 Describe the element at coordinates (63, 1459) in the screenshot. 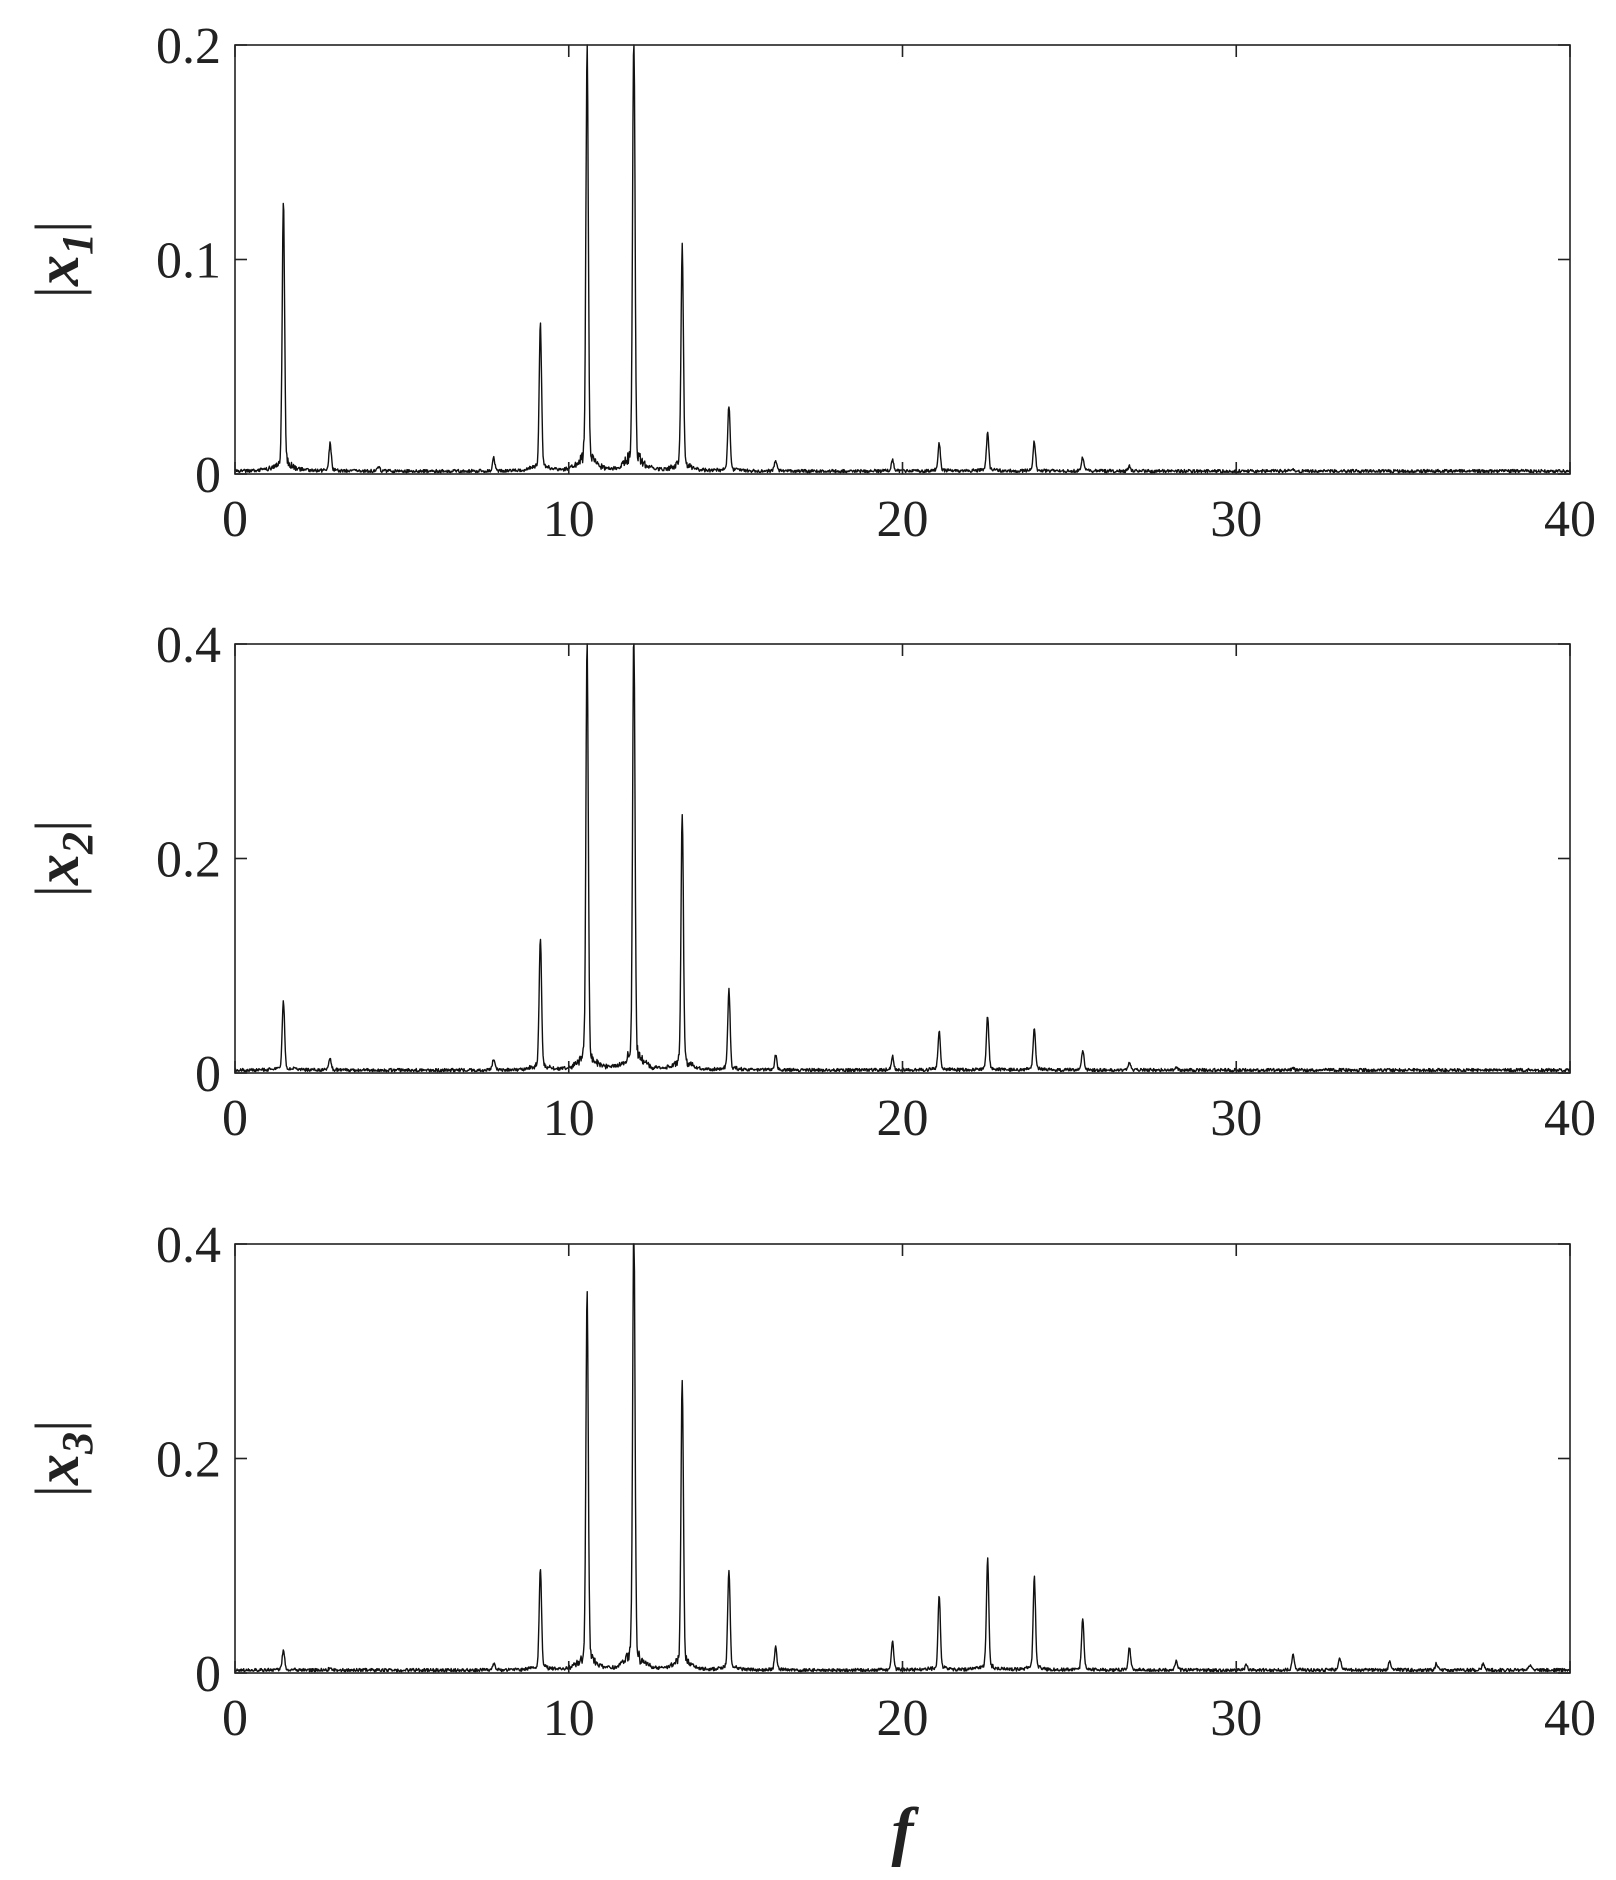

I see `y-axis-label-3: |x3|` at that location.